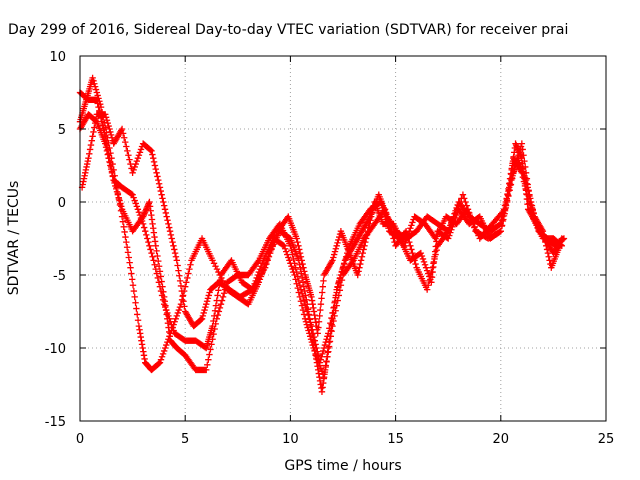 The height and width of the screenshot is (480, 640). I want to click on y-tick-label: -15, so click(55, 422).